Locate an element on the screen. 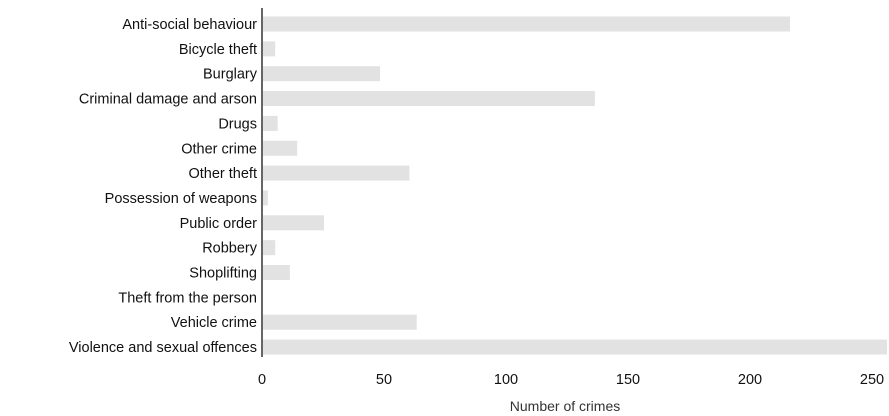 Image resolution: width=889 pixels, height=416 pixels. category-label: Anti-social behaviour is located at coordinates (189, 25).